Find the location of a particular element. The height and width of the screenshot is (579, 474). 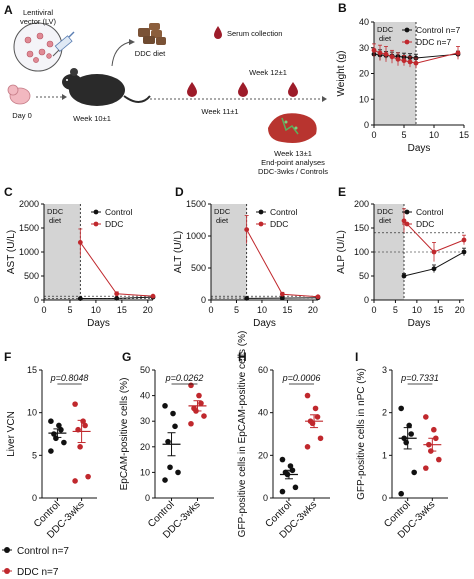

lentiviral-vector-icon is located at coordinates (38, 47).